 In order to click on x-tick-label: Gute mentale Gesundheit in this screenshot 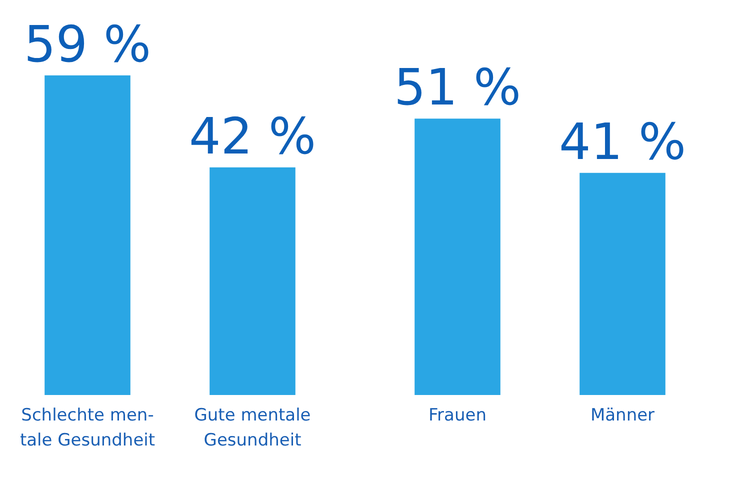, I will do `click(252, 428)`.